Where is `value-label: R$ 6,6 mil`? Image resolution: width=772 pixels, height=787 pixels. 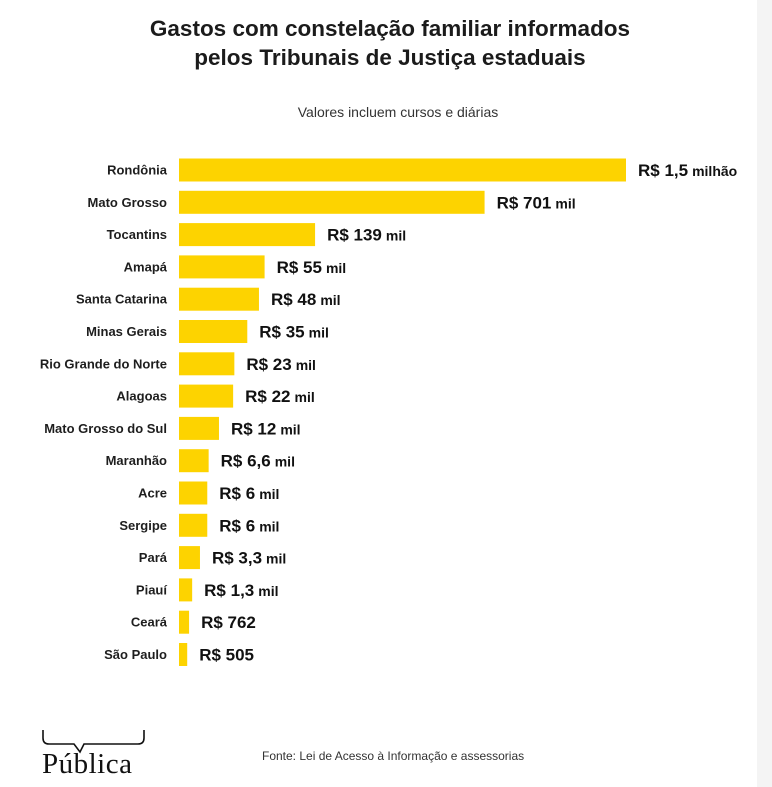
value-label: R$ 6,6 mil is located at coordinates (258, 461).